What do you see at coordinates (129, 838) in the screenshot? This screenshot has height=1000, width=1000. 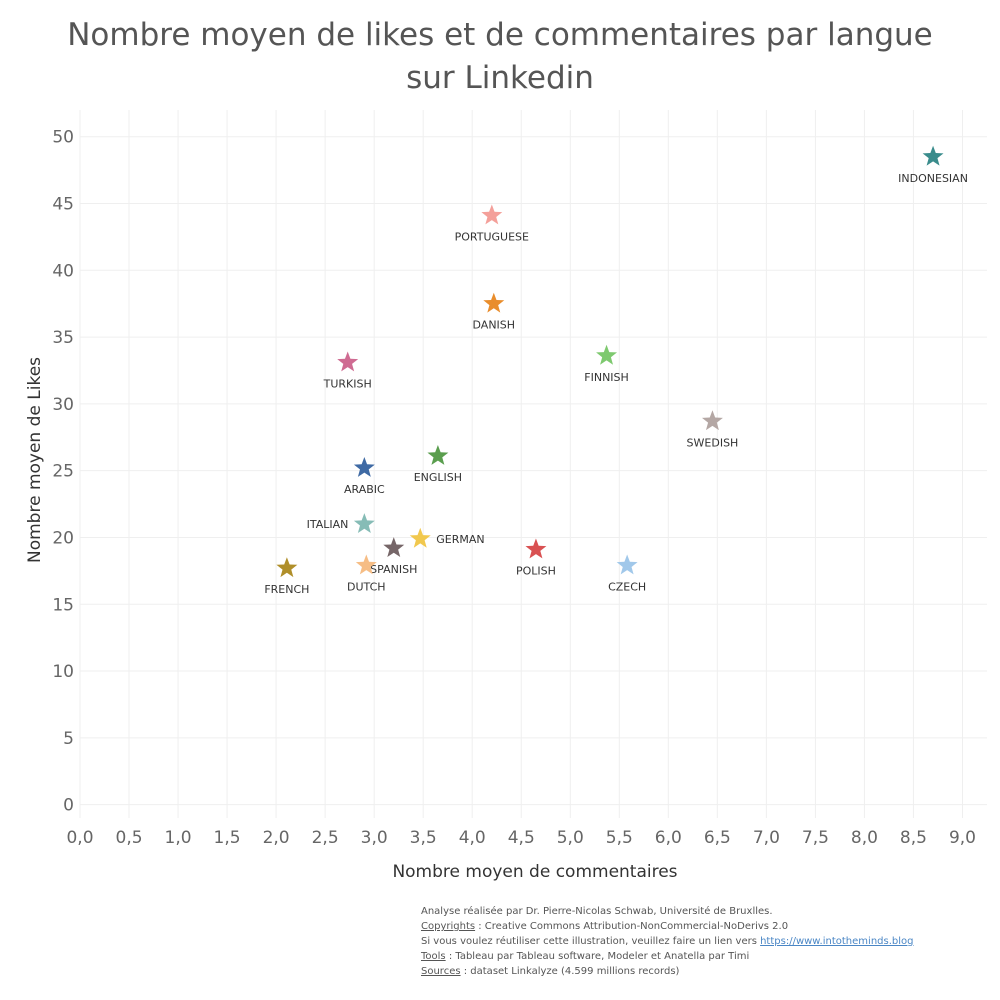 I see `x-tick-label: 0,5` at bounding box center [129, 838].